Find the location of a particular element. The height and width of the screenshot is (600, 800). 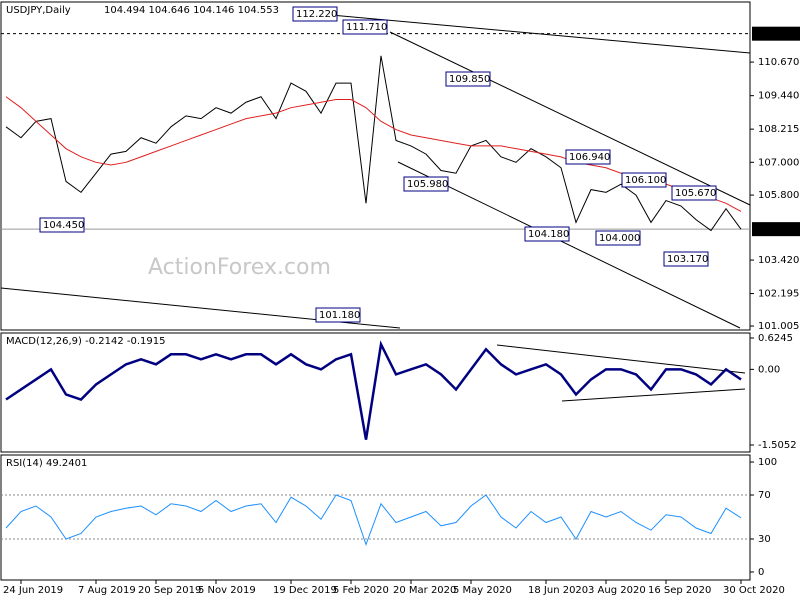

y-tick-label: 70 is located at coordinates (764, 495).